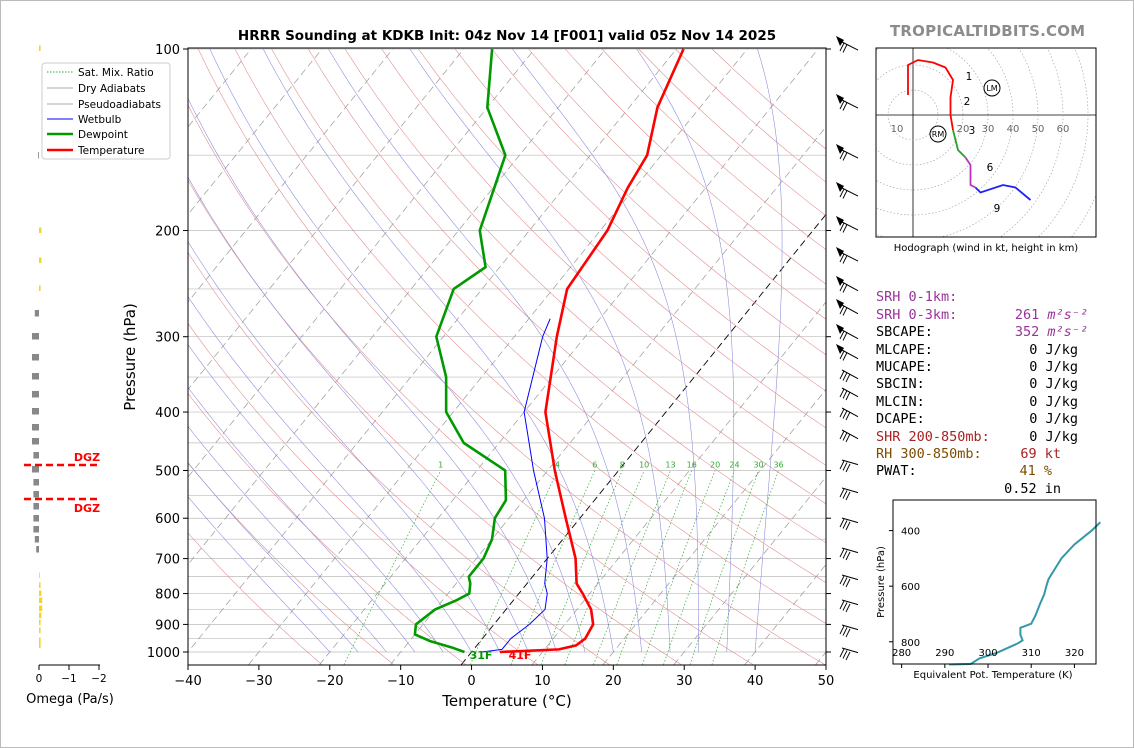 The image size is (1134, 748). I want to click on dgz-bottom-label: DGZ, so click(87, 508).